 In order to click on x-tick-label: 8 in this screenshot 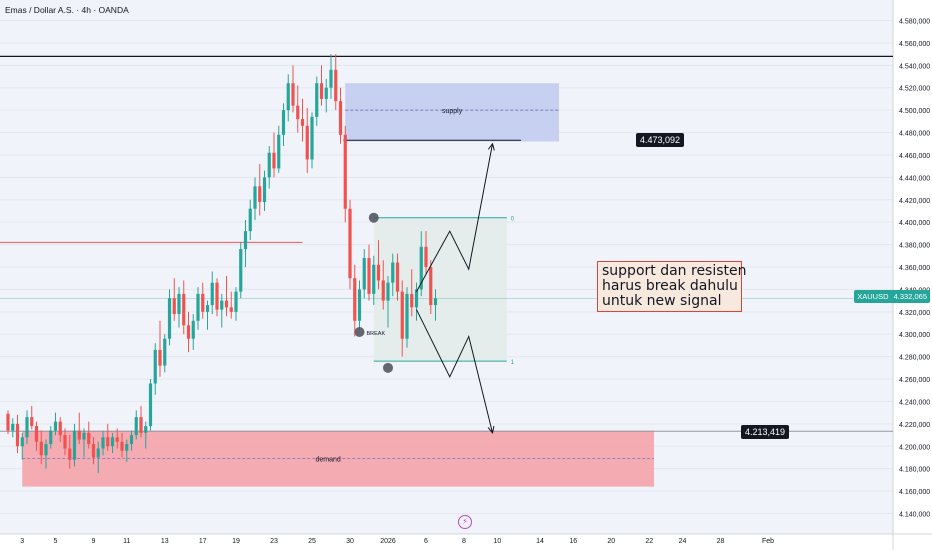, I will do `click(464, 541)`.